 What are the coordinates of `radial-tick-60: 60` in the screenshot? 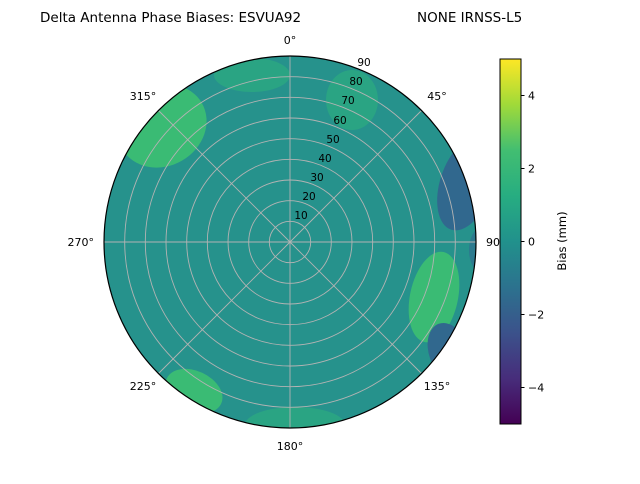 It's located at (339, 121).